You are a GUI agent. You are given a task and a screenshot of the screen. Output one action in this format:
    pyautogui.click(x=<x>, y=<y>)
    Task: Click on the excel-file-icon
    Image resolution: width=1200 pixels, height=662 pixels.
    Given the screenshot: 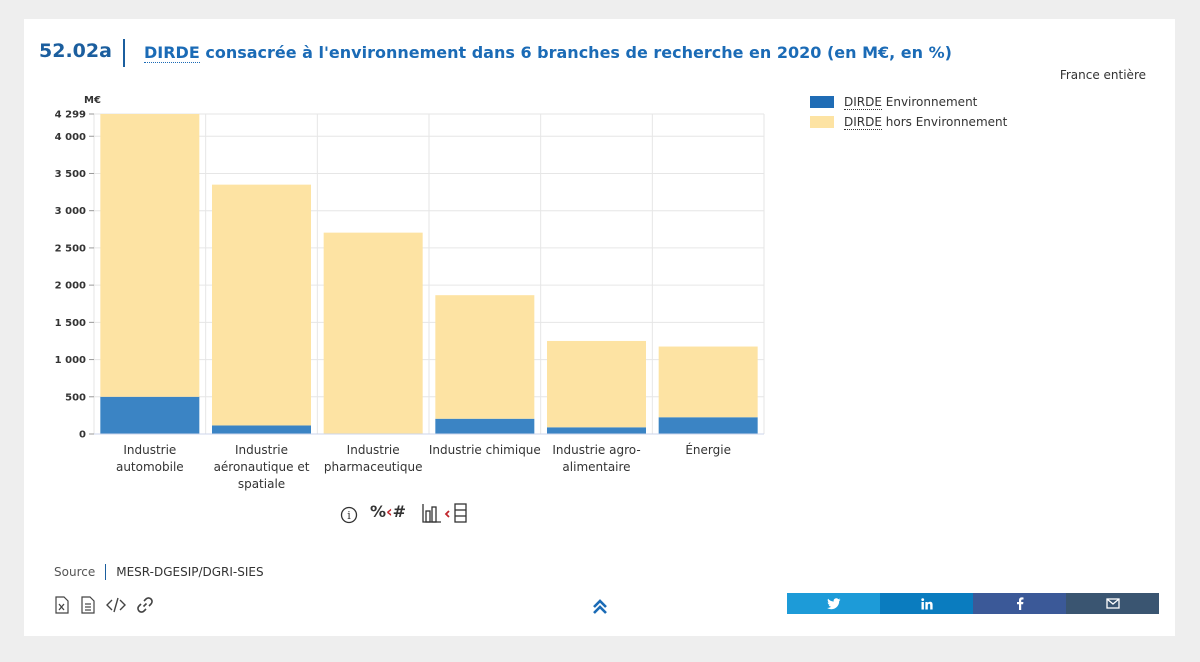 What is the action you would take?
    pyautogui.click(x=62, y=605)
    